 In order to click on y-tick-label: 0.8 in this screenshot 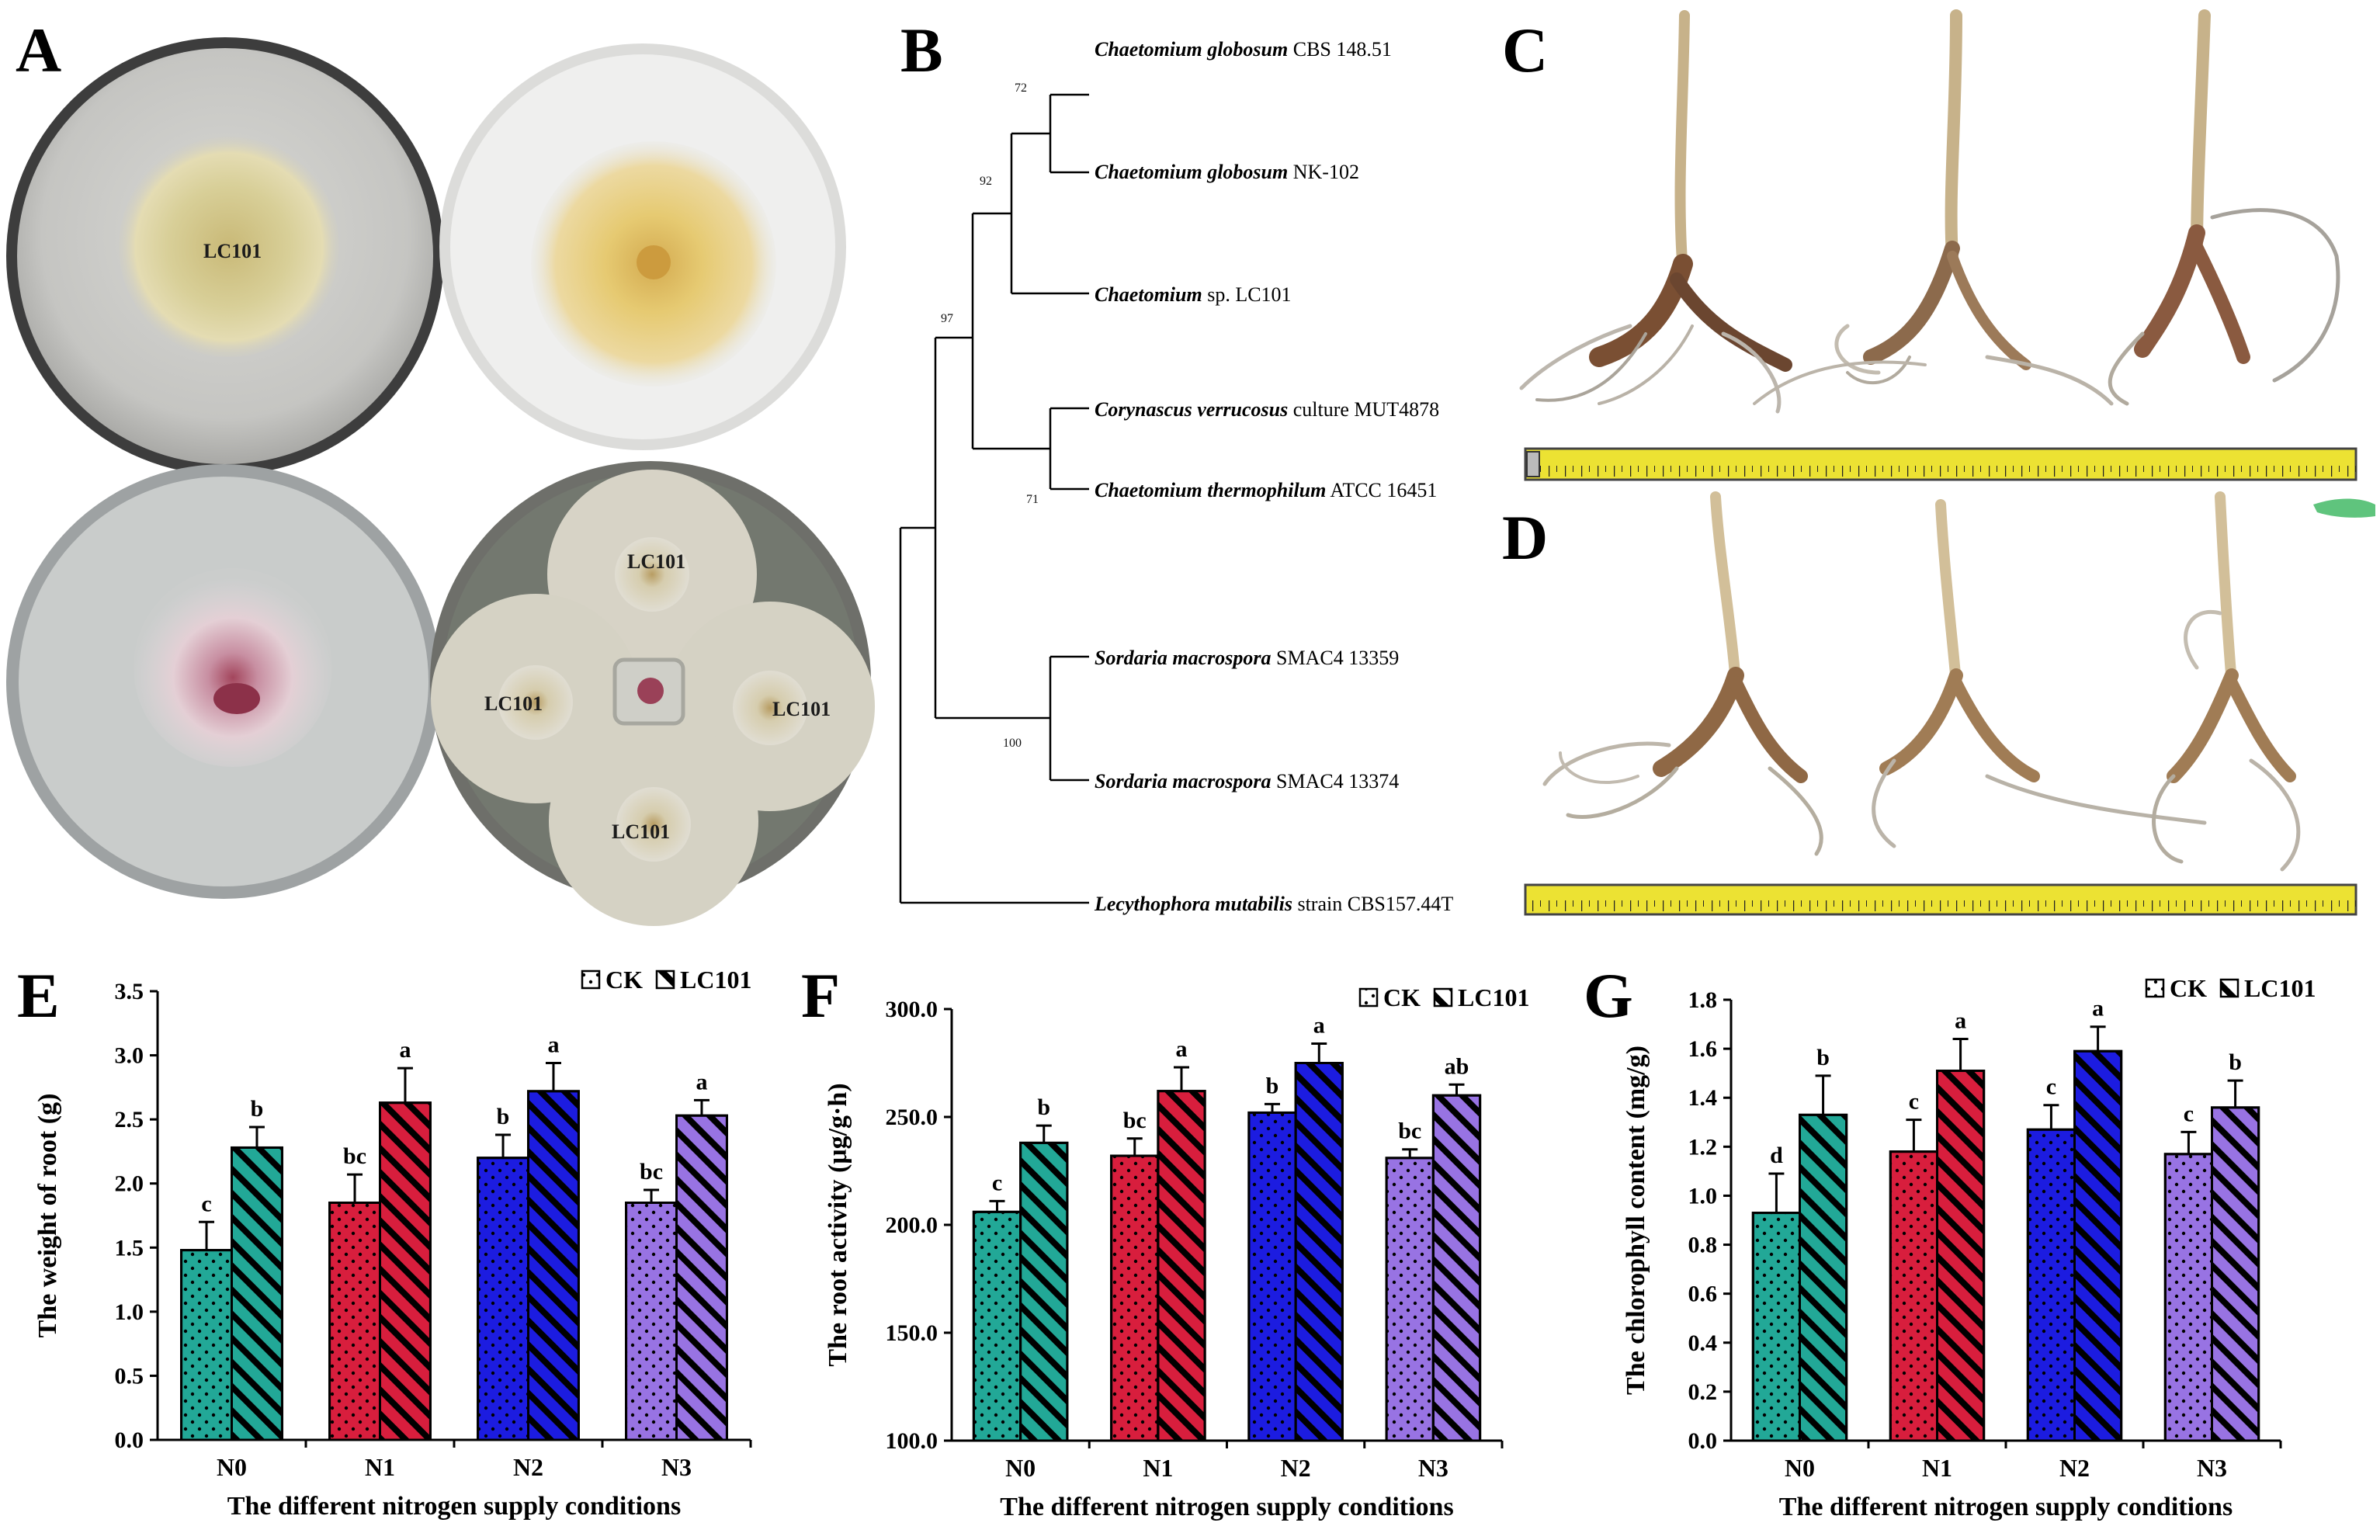, I will do `click(1703, 1245)`.